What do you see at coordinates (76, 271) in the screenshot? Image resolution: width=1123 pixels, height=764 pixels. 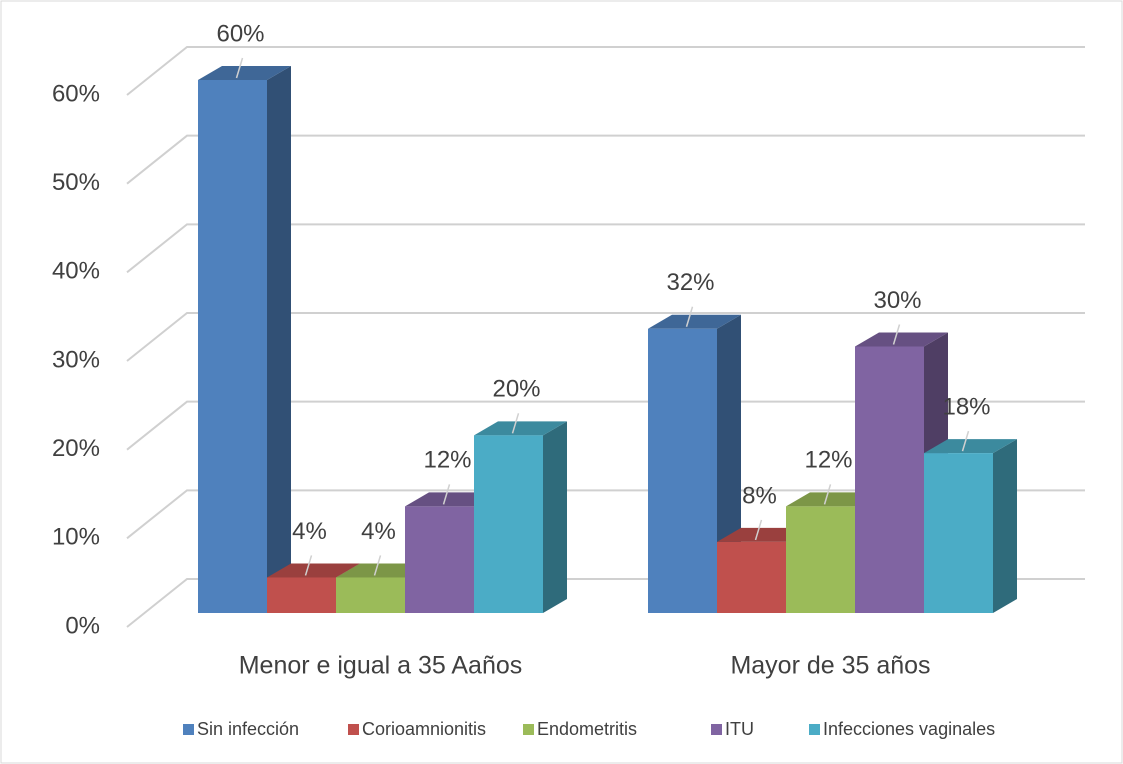 I see `y-tick-label: 40%` at bounding box center [76, 271].